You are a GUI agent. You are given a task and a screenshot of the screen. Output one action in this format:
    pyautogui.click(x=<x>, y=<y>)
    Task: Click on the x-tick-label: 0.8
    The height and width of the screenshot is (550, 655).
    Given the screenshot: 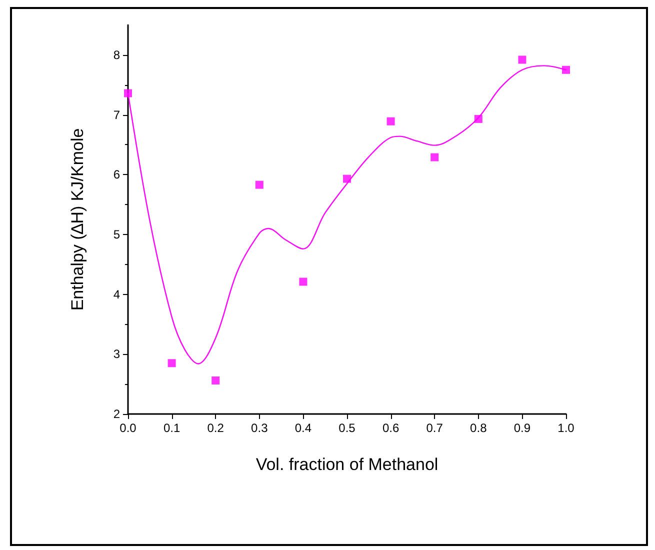 What is the action you would take?
    pyautogui.click(x=479, y=428)
    